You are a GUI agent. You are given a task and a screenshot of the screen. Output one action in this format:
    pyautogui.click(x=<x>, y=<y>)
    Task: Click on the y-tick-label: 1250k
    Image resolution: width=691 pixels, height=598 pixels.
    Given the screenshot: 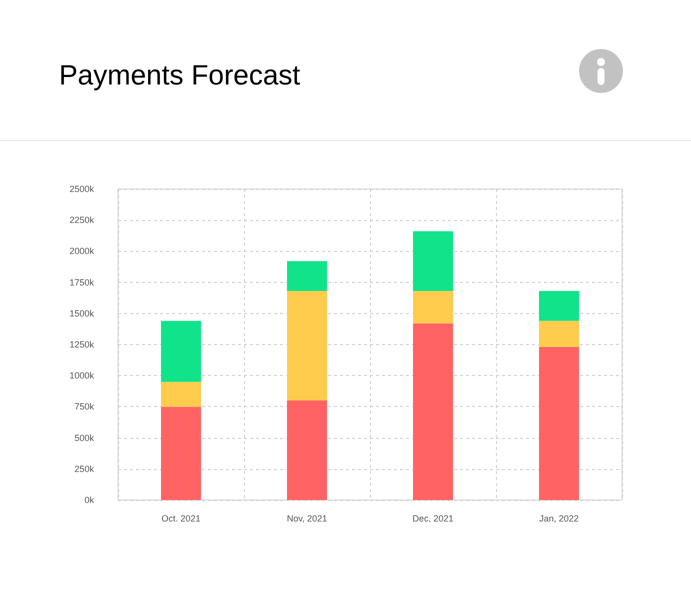 What is the action you would take?
    pyautogui.click(x=81, y=345)
    